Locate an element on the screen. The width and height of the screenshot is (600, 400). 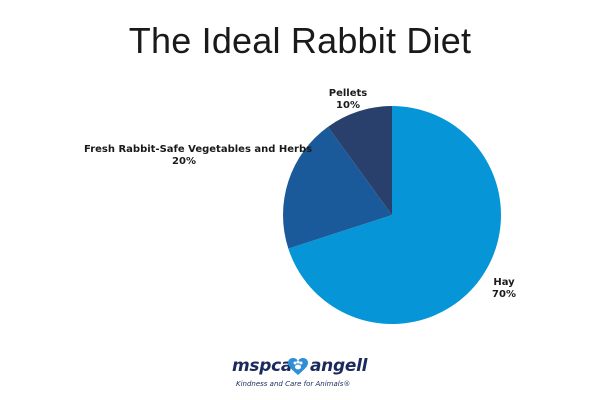
logo-tagline: Kindness and Care for Animals® is located at coordinates (293, 384).